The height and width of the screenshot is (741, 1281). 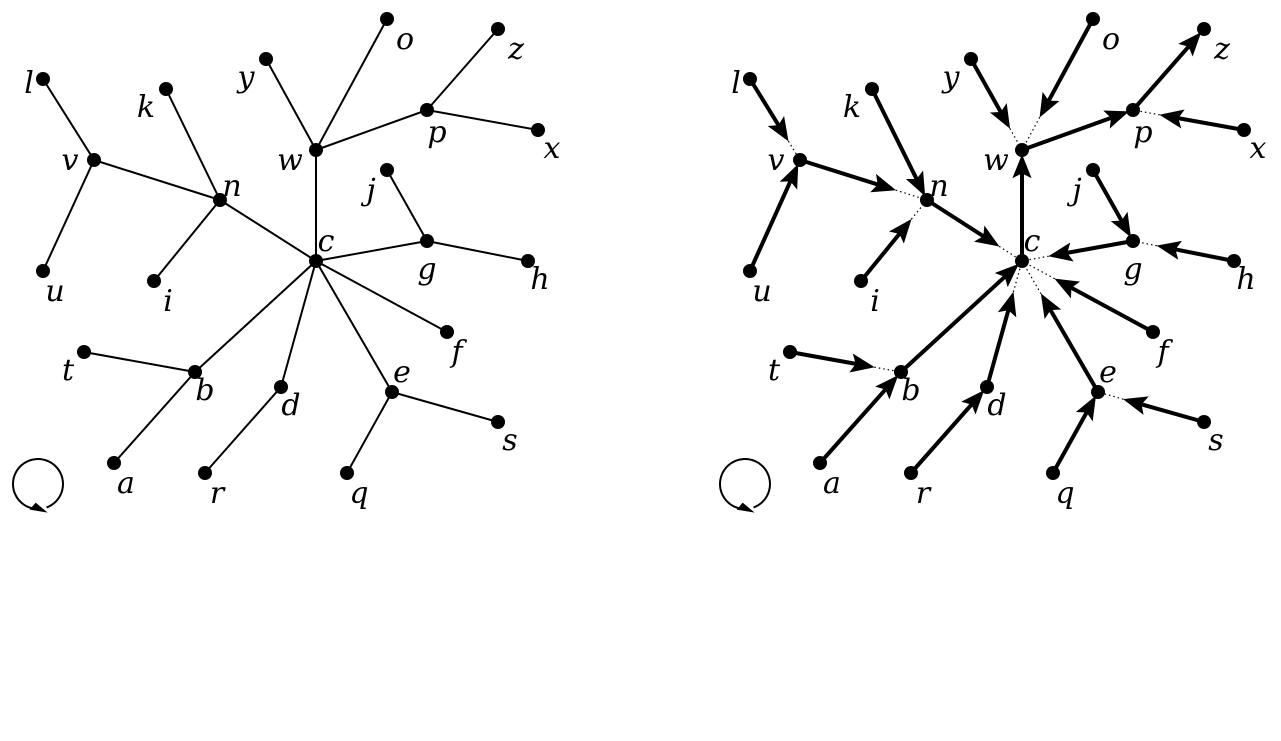 What do you see at coordinates (848, 175) in the screenshot?
I see `right-arrow-v-n` at bounding box center [848, 175].